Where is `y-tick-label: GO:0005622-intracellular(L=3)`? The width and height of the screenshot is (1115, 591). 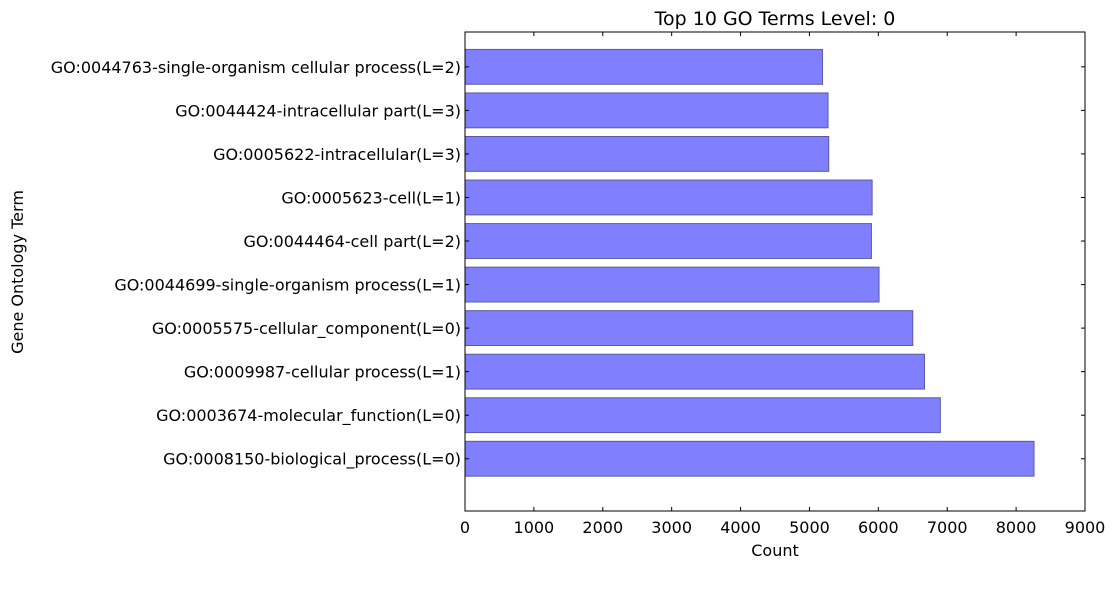 y-tick-label: GO:0005622-intracellular(L=3) is located at coordinates (337, 154).